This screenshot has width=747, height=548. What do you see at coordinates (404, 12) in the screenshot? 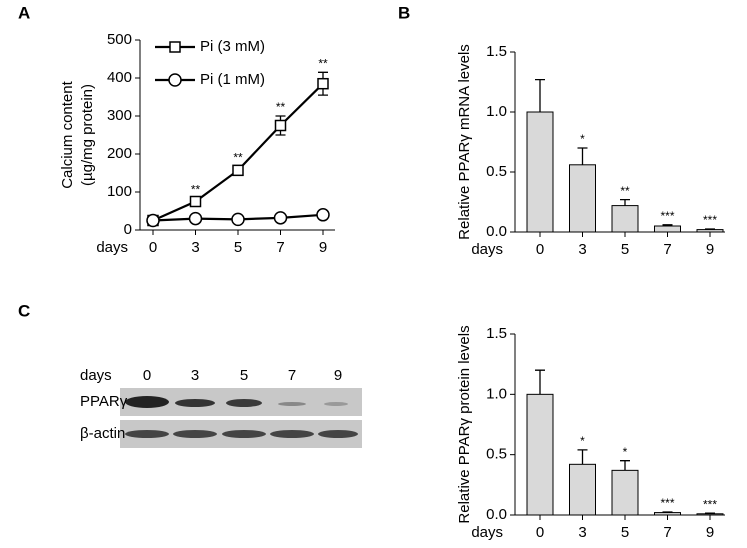
I see `panel-label: B` at bounding box center [404, 12].